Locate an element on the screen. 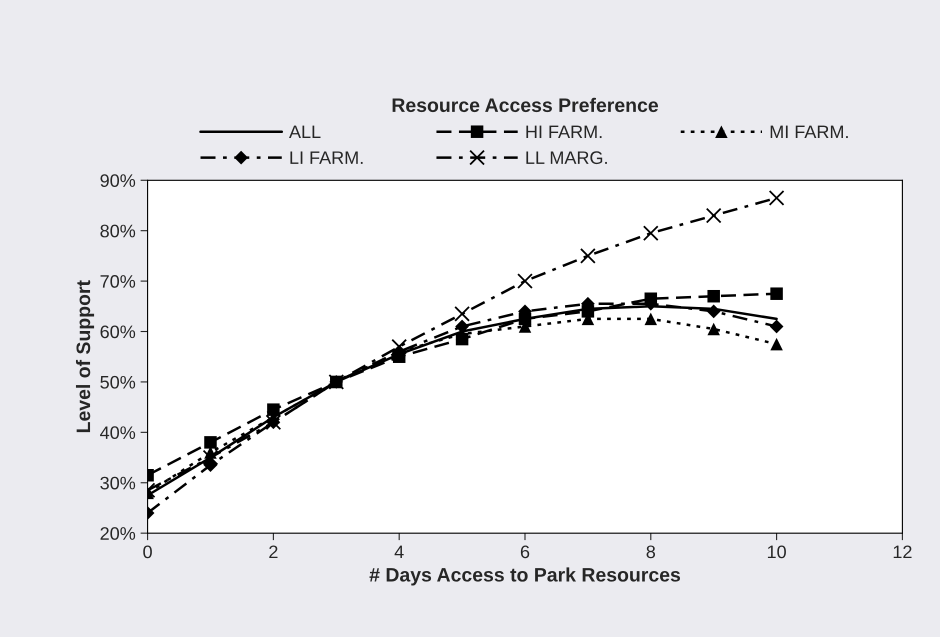 Image resolution: width=940 pixels, height=637 pixels. legend-label: LL MARG. is located at coordinates (566, 157).